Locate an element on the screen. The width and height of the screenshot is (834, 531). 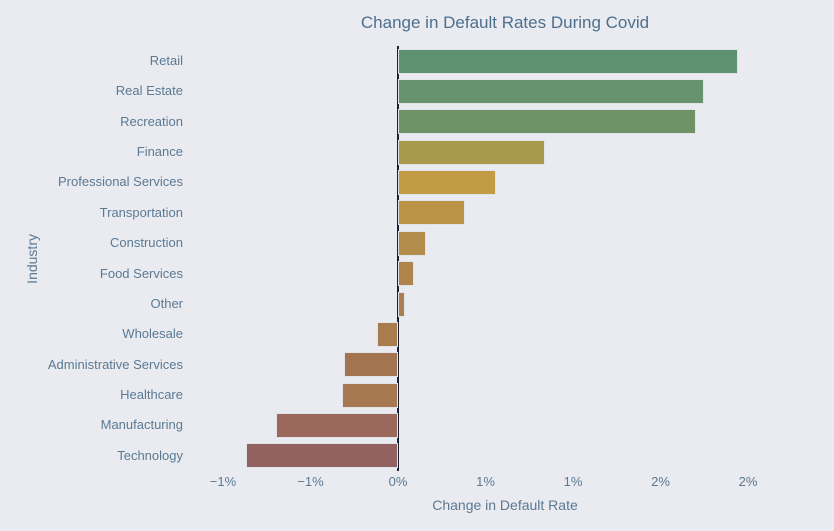
y-tick-label-construction: Construction is located at coordinates (146, 243).